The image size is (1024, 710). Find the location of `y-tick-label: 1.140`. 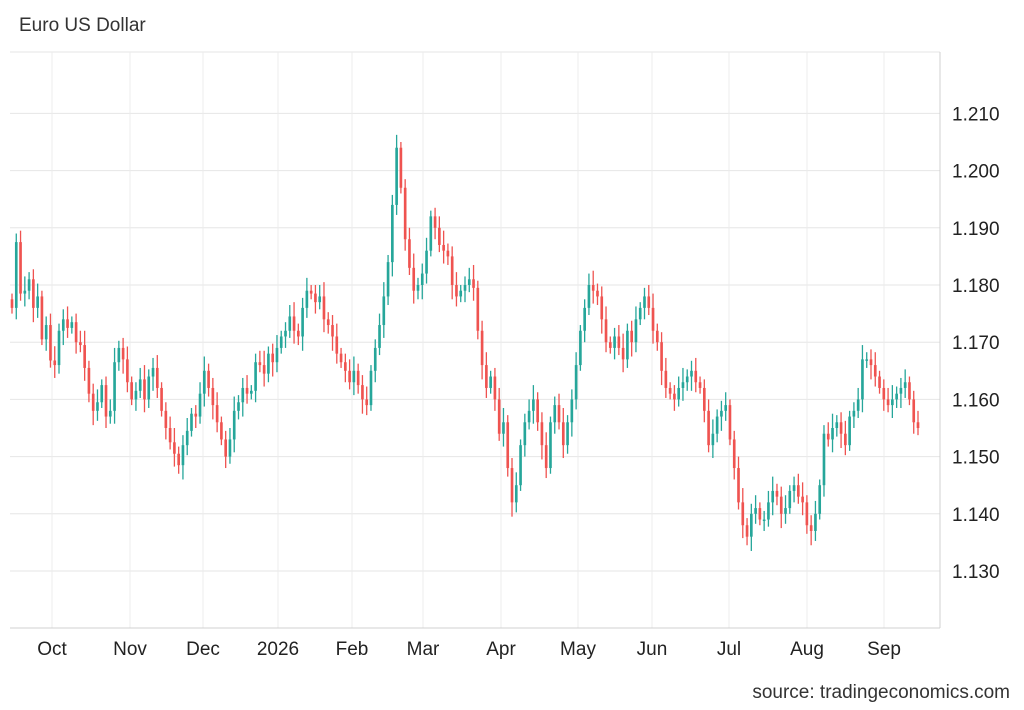

y-tick-label: 1.140 is located at coordinates (976, 515).